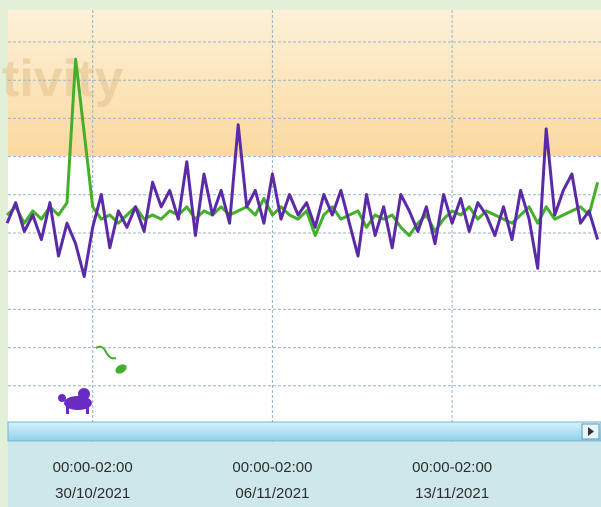 The width and height of the screenshot is (601, 507). What do you see at coordinates (591, 431) in the screenshot?
I see `arrow-icon` at bounding box center [591, 431].